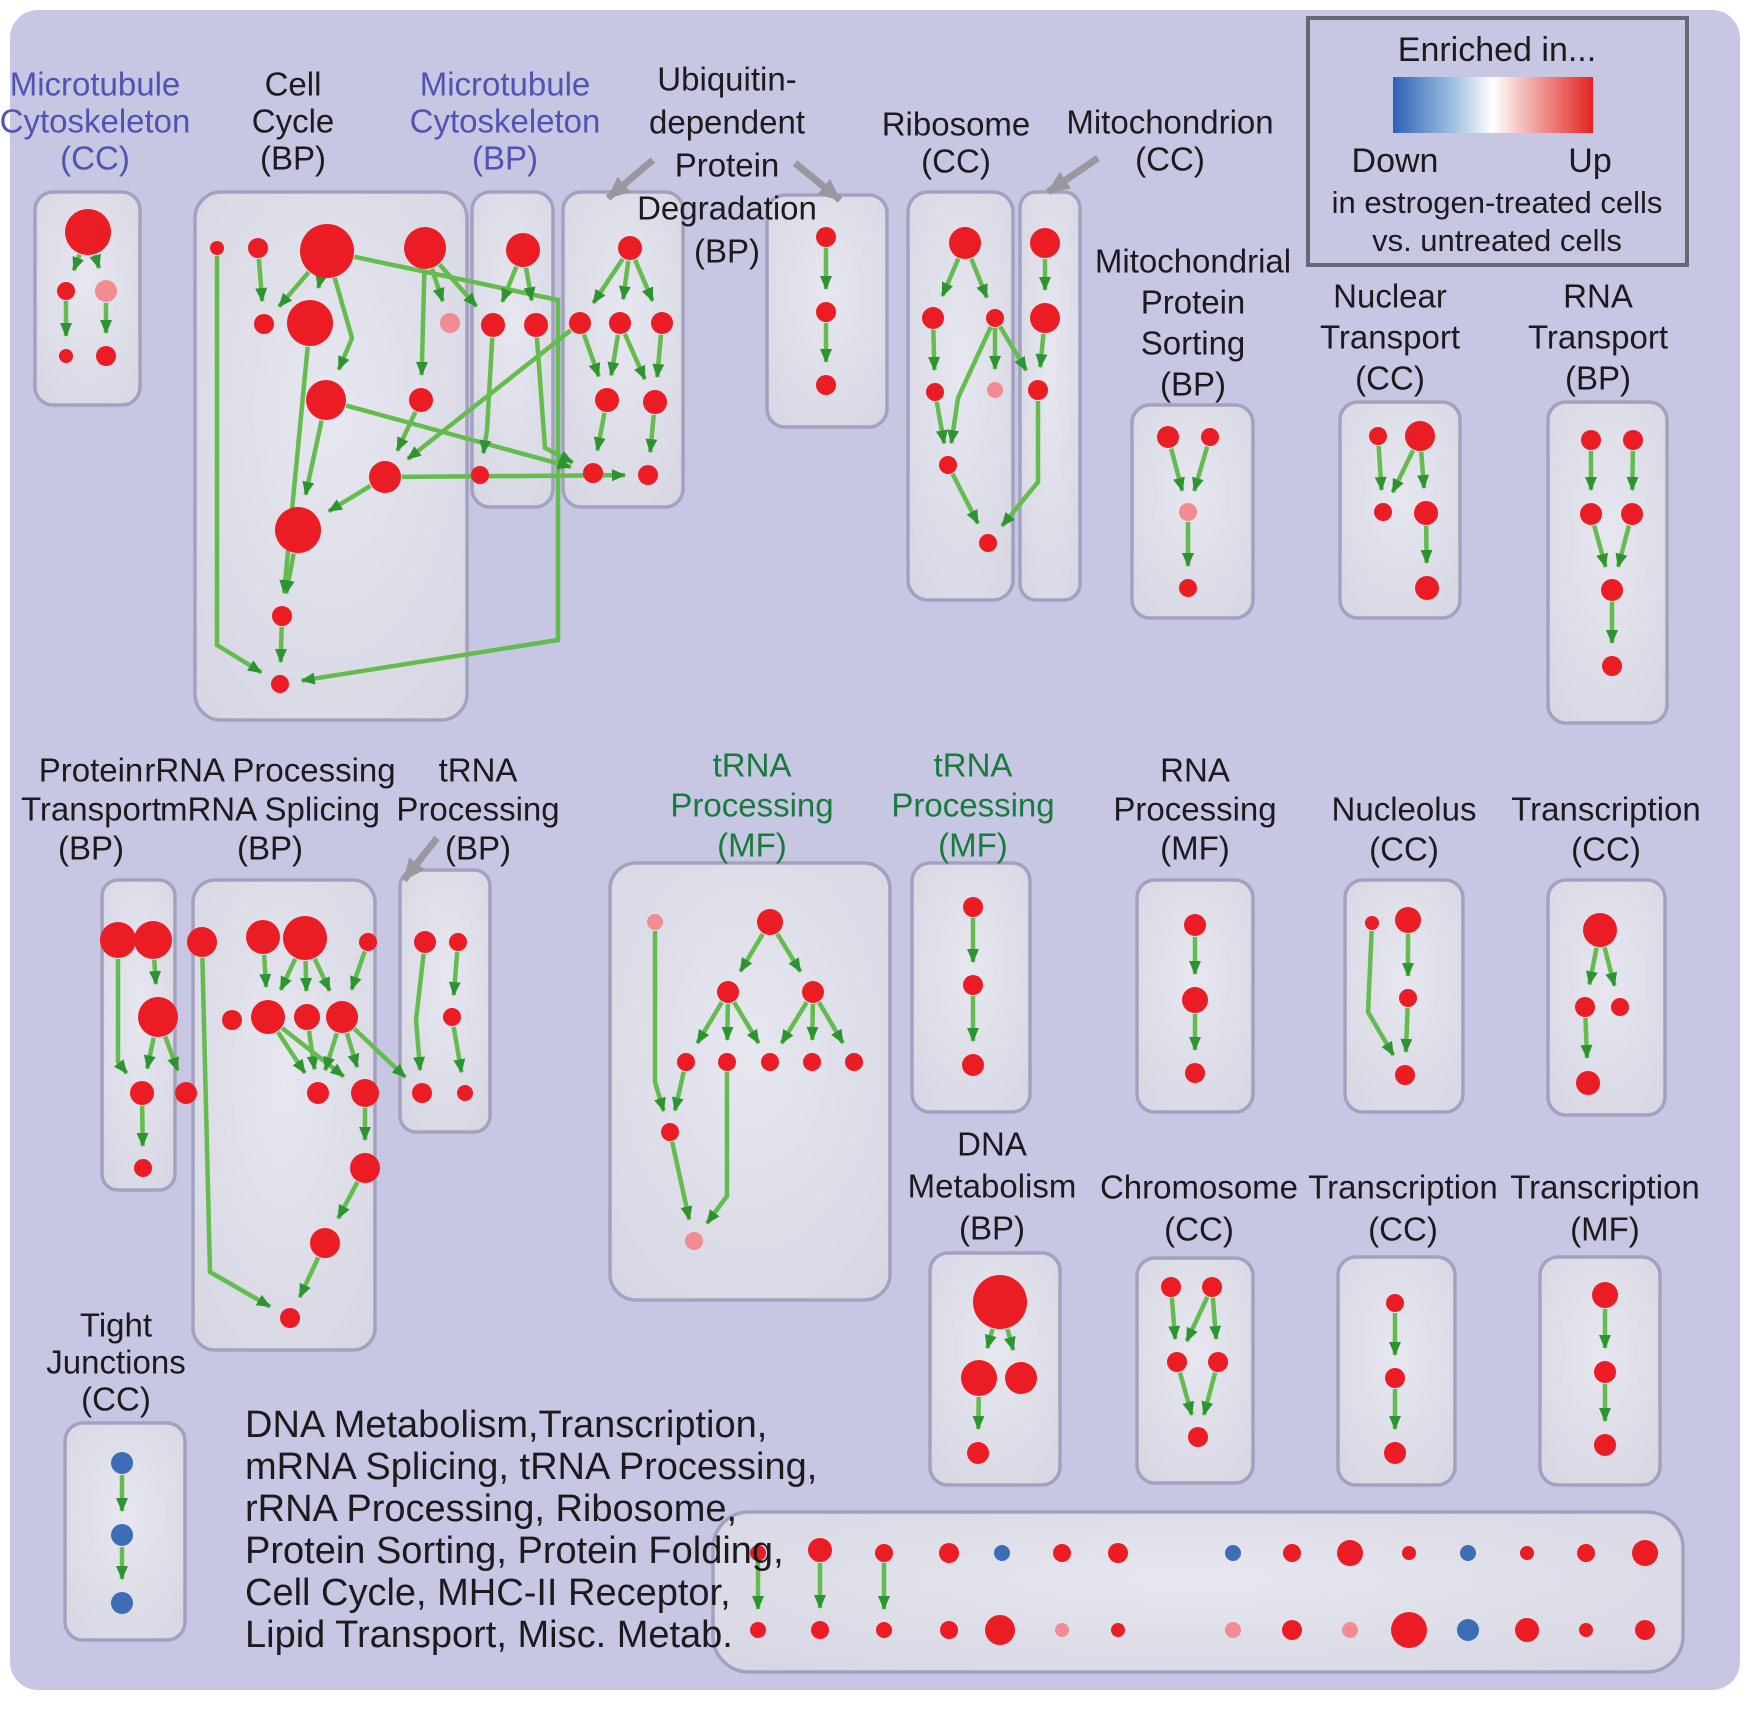  I want to click on node-bt7, so click(1118, 1553).